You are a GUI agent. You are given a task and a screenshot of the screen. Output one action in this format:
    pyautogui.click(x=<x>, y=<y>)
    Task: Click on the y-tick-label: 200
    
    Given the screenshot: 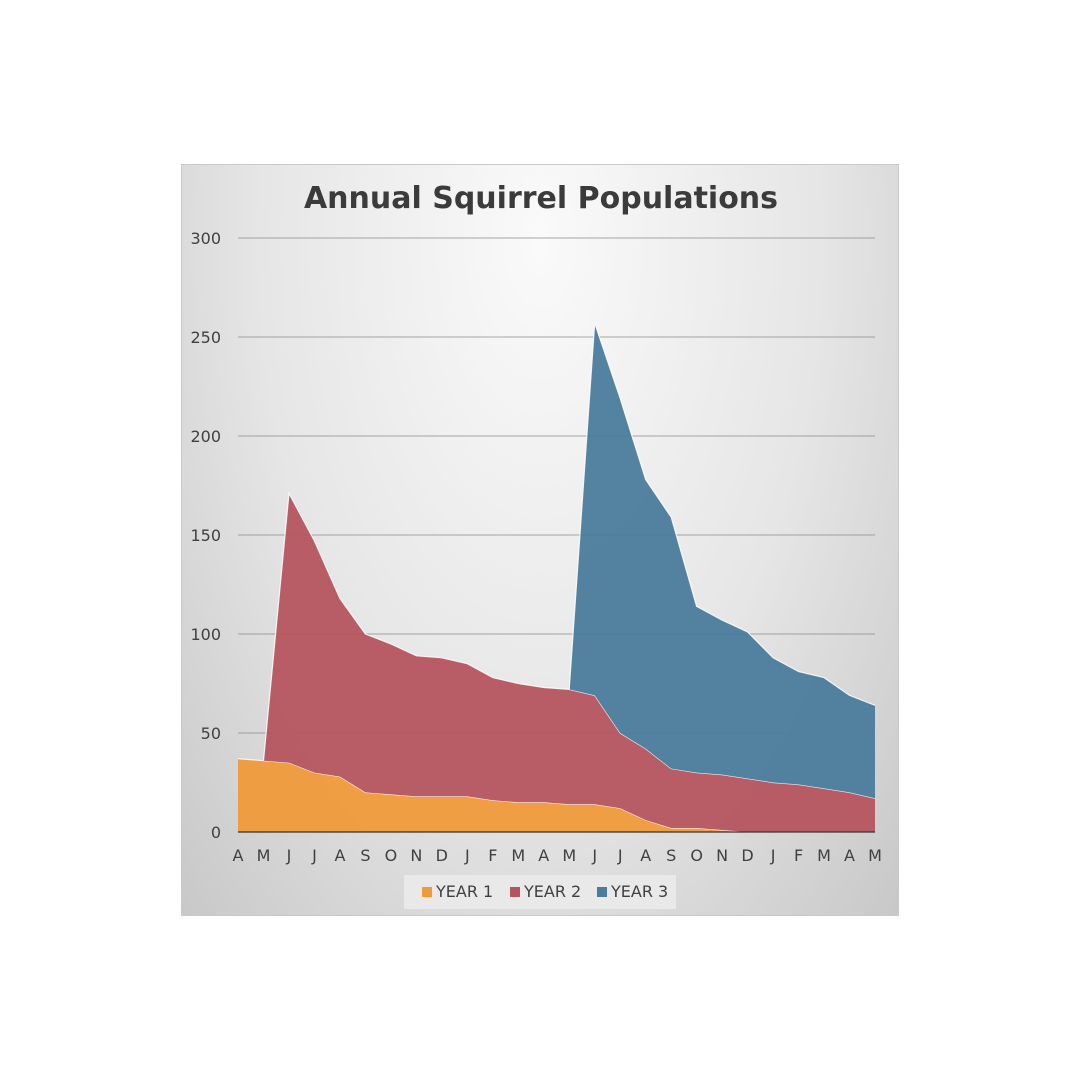 What is the action you would take?
    pyautogui.click(x=205, y=436)
    